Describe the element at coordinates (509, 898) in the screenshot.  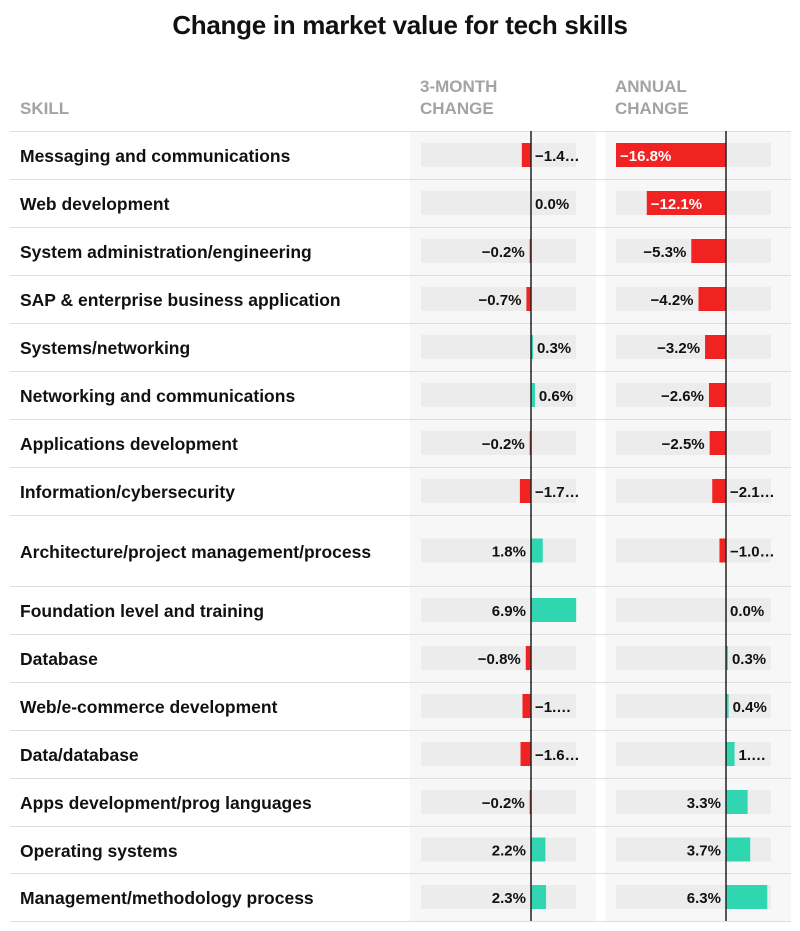
I see `value-label-3m: 2.3%` at that location.